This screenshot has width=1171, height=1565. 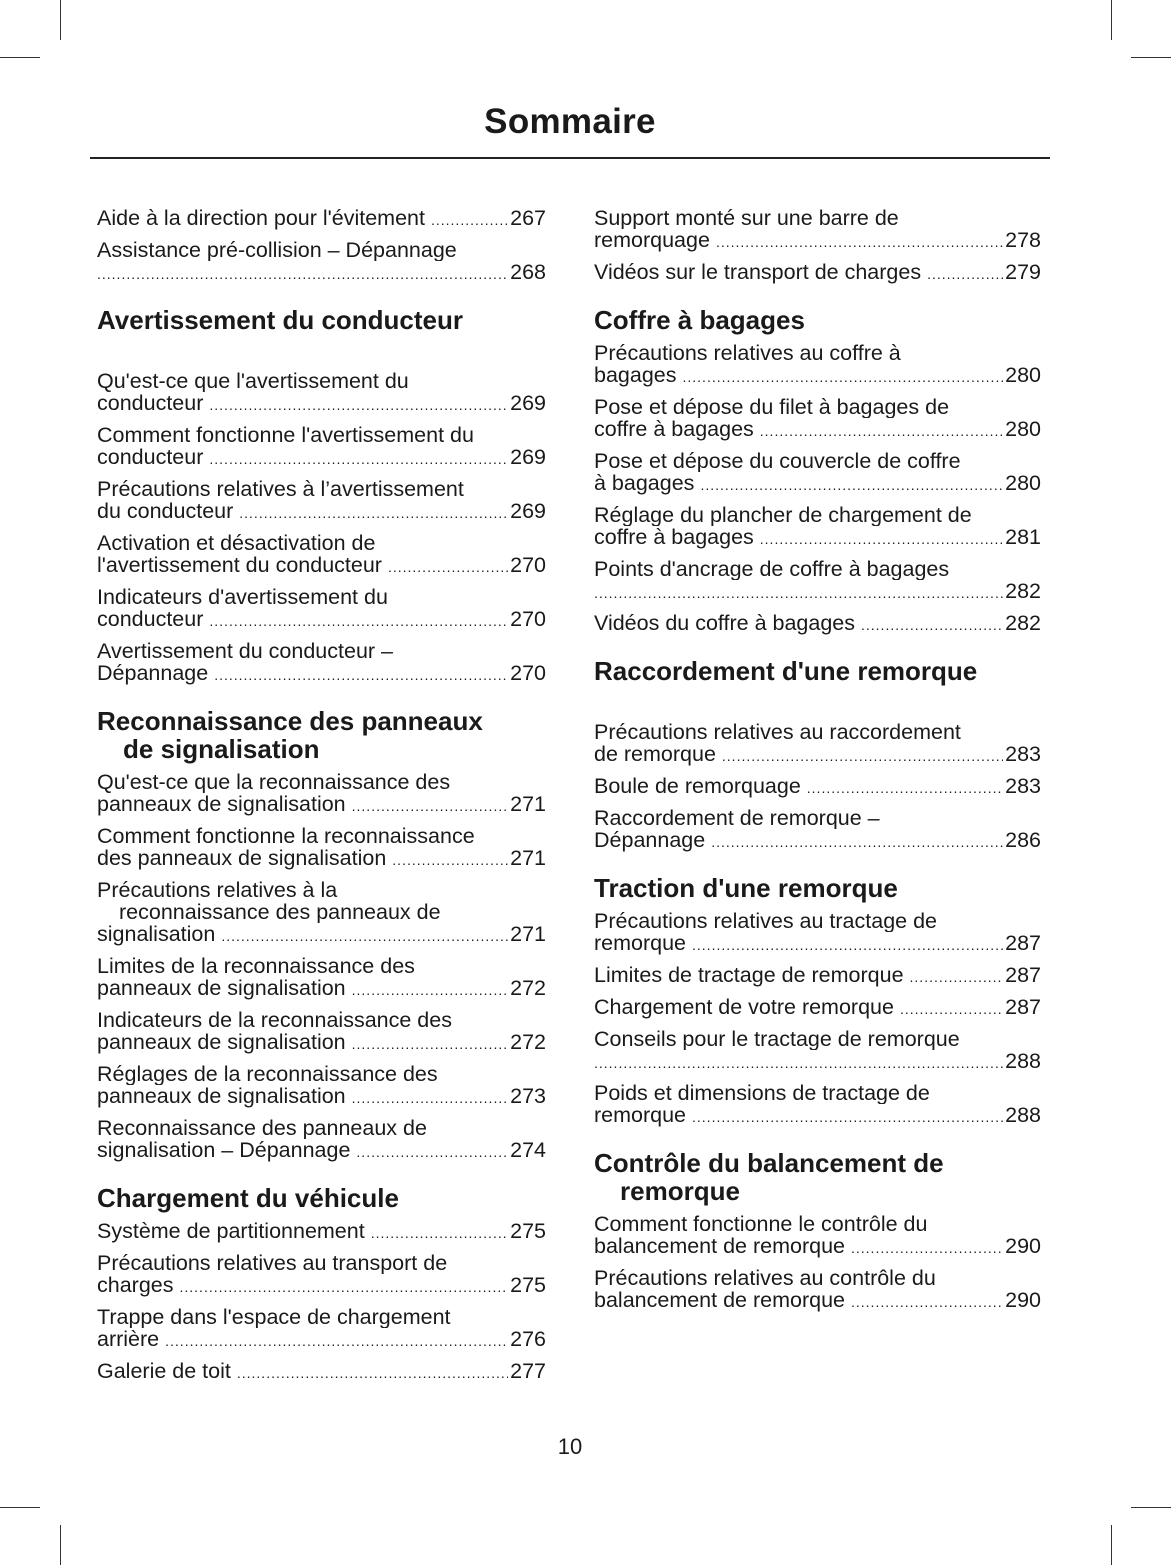 I want to click on toc-entry-text: reconnaissance des panneaux de, so click(x=280, y=912).